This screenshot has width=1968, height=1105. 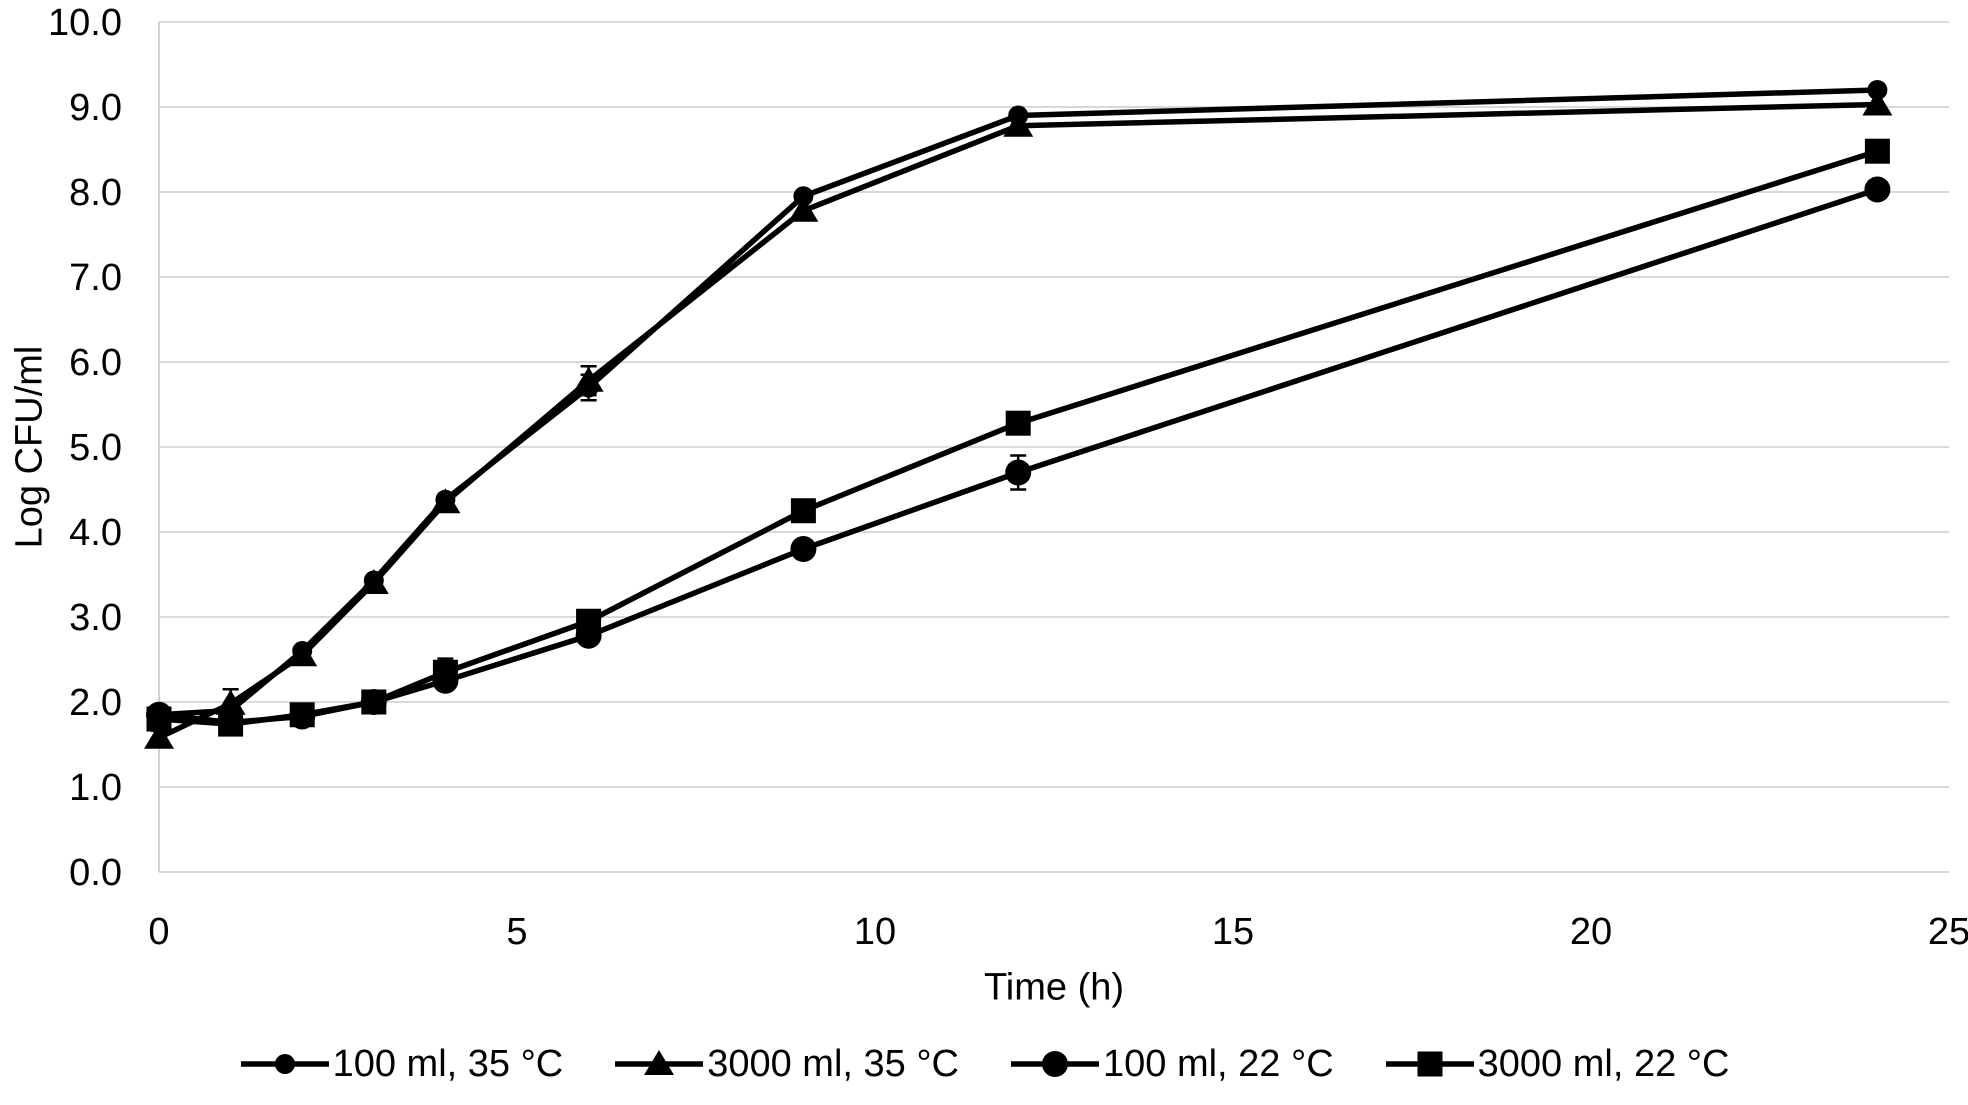 What do you see at coordinates (1429, 1064) in the screenshot?
I see `legend-square-marker-icon` at bounding box center [1429, 1064].